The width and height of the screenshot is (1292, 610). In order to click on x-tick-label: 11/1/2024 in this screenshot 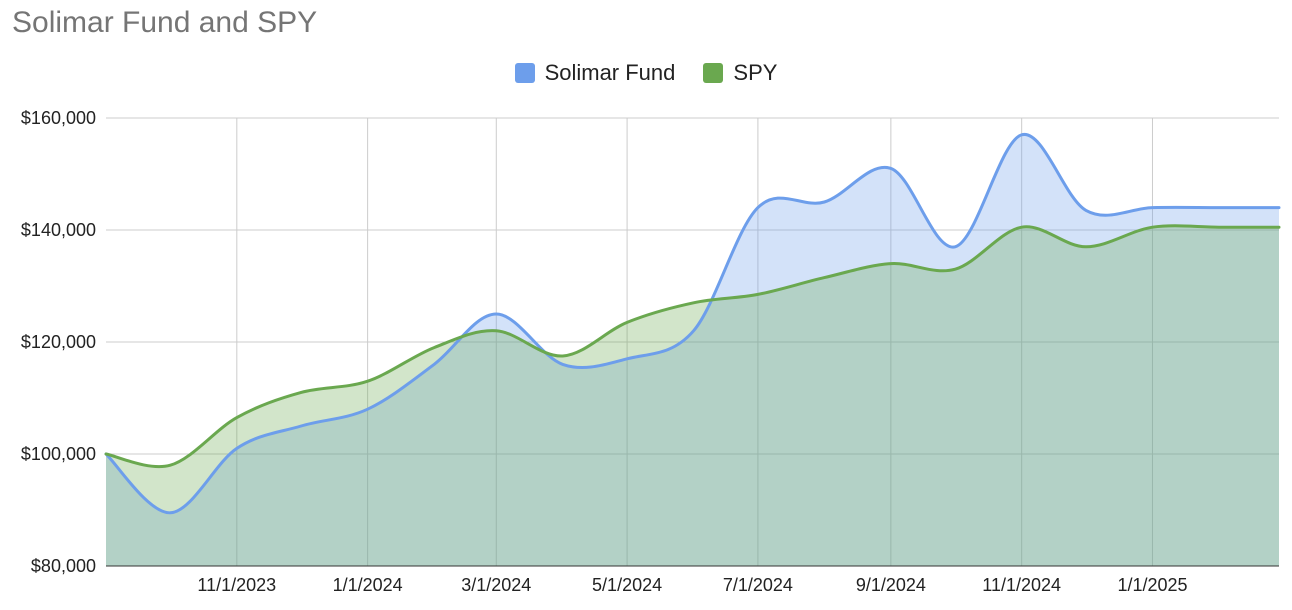, I will do `click(1021, 585)`.